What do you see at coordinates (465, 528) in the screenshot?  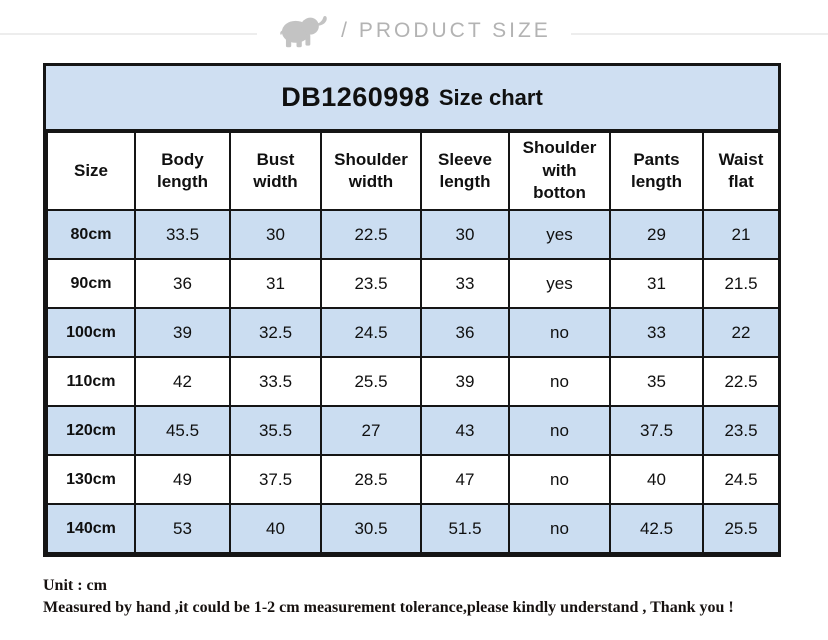 I see `value-cell: 51.5` at bounding box center [465, 528].